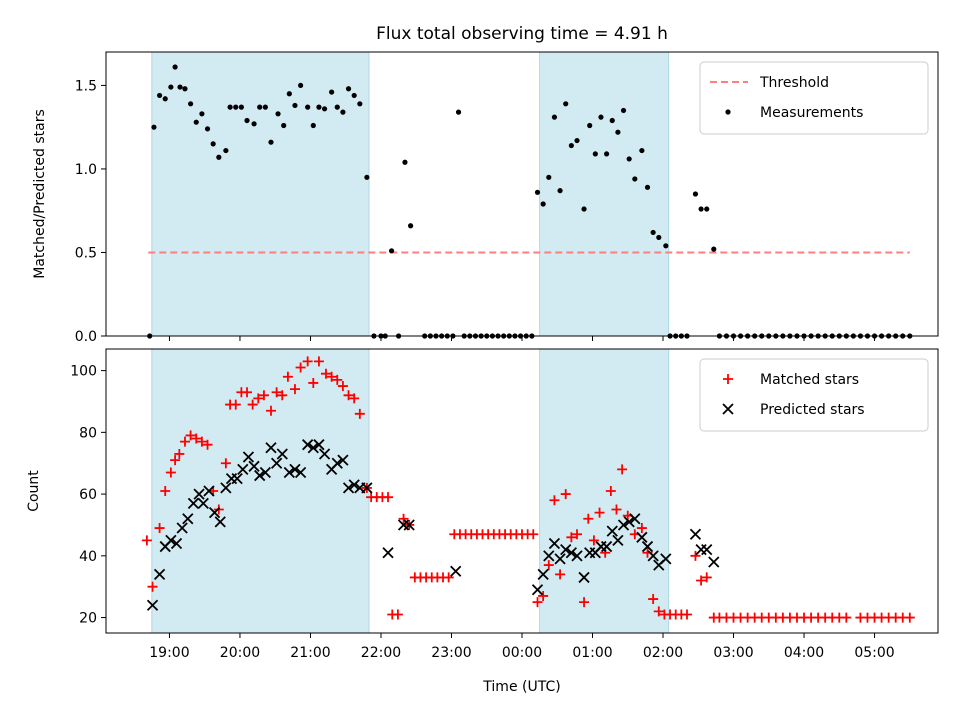 The height and width of the screenshot is (720, 960). I want to click on x-axis-label: Time (UTC), so click(521, 687).